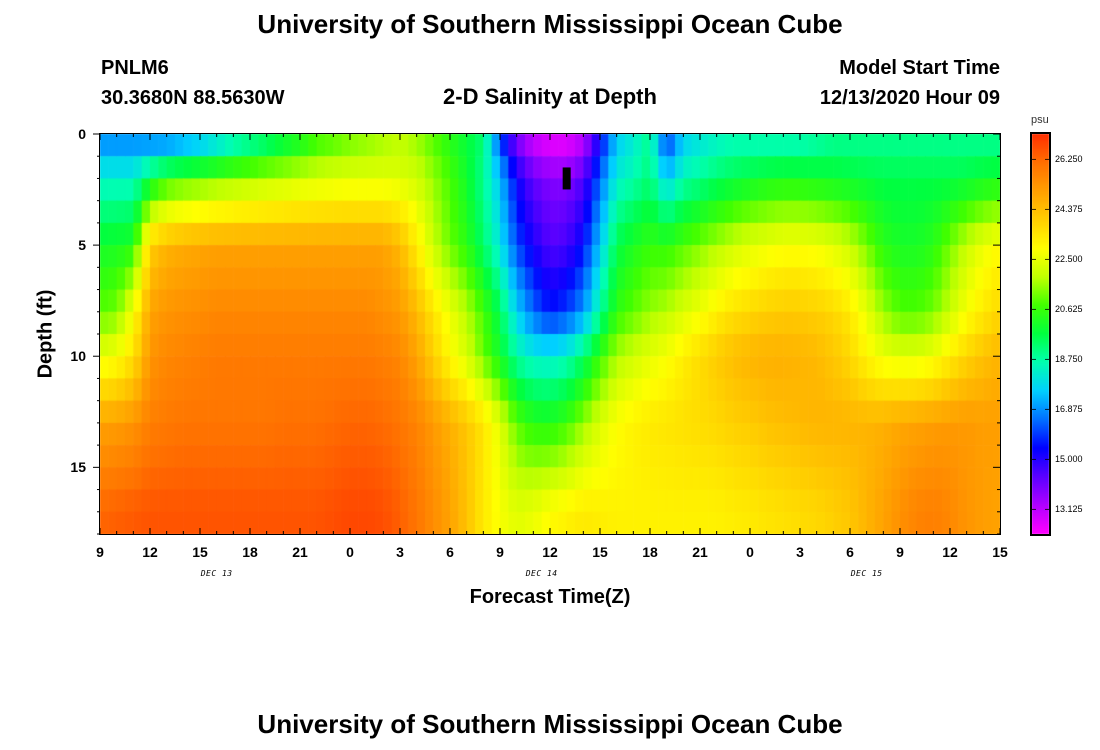 This screenshot has height=750, width=1100. I want to click on colorbar-gradient, so click(1040, 334).